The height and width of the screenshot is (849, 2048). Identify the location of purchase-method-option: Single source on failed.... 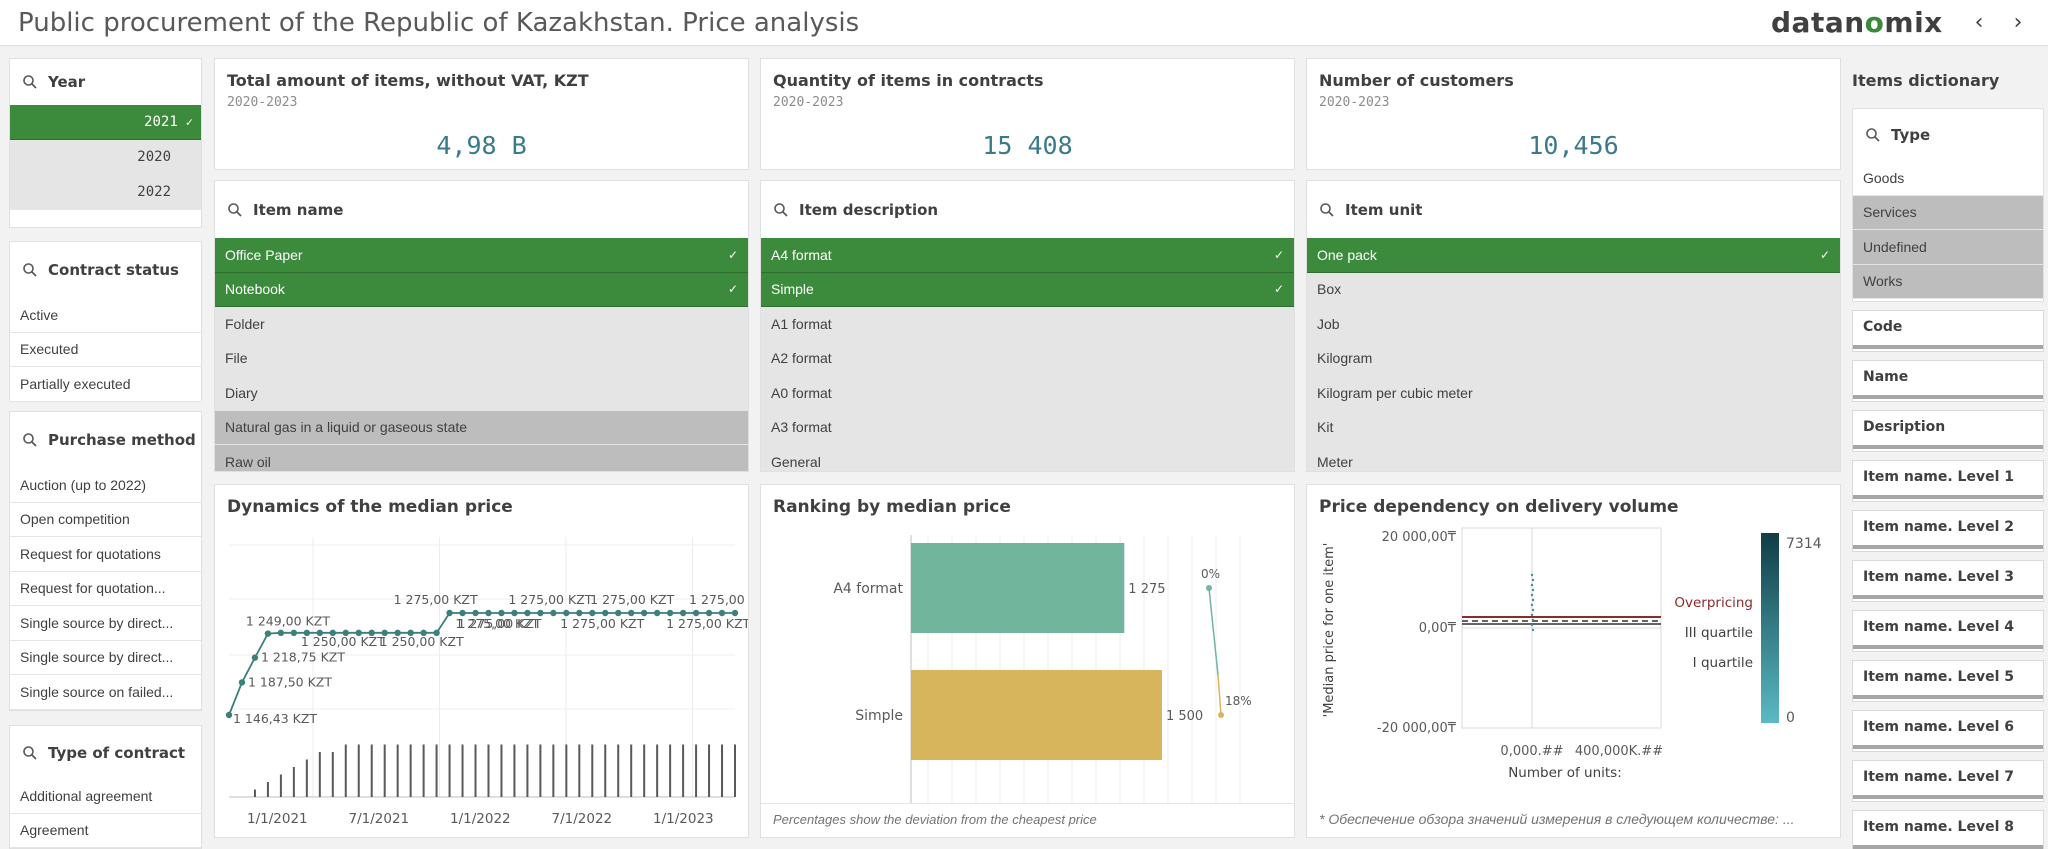
(105, 692).